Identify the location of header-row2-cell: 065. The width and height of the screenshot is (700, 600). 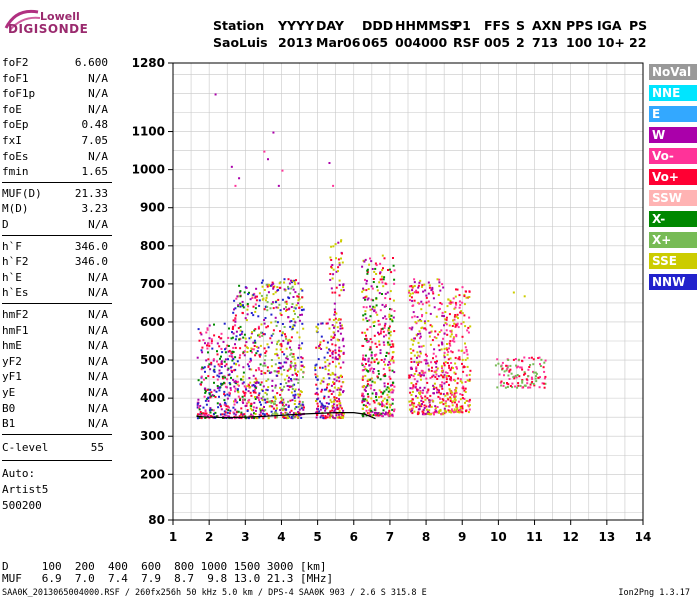
(375, 42).